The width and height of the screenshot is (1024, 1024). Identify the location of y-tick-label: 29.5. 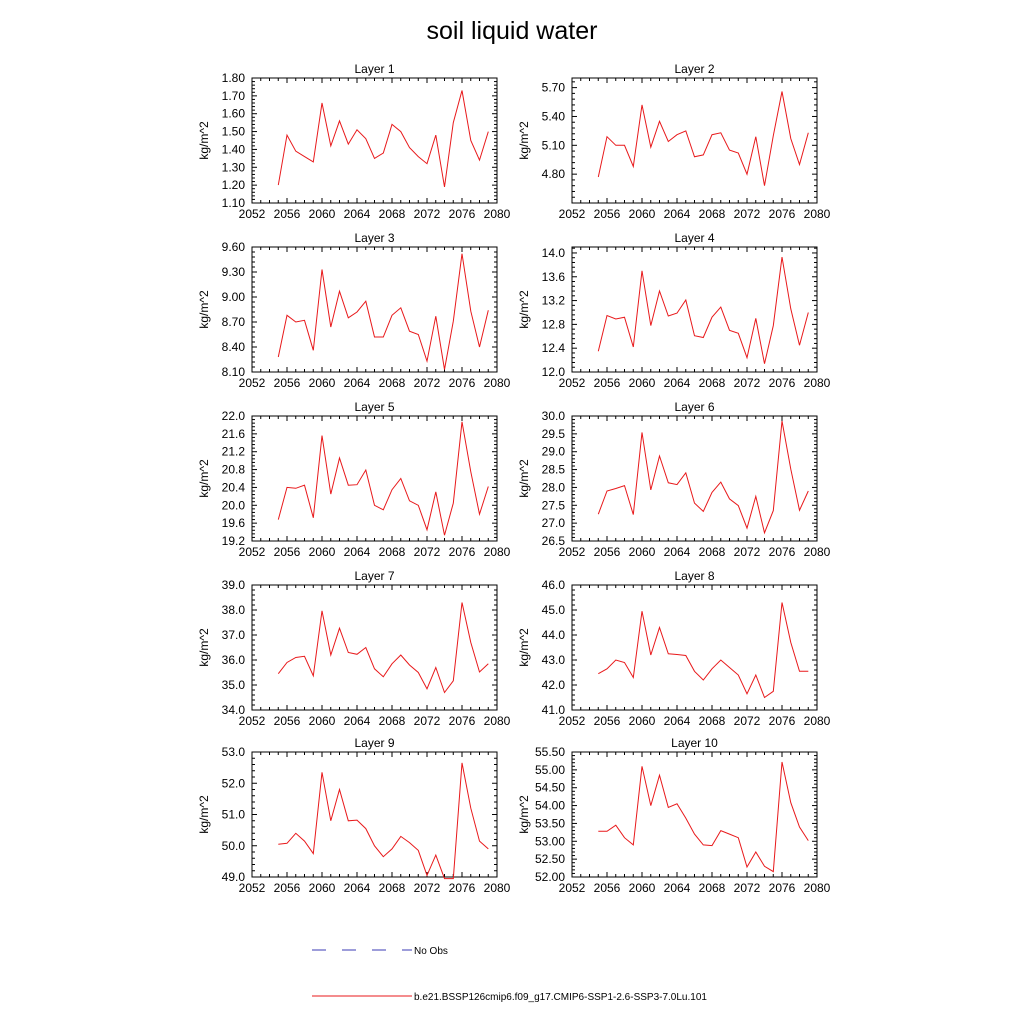
(554, 434).